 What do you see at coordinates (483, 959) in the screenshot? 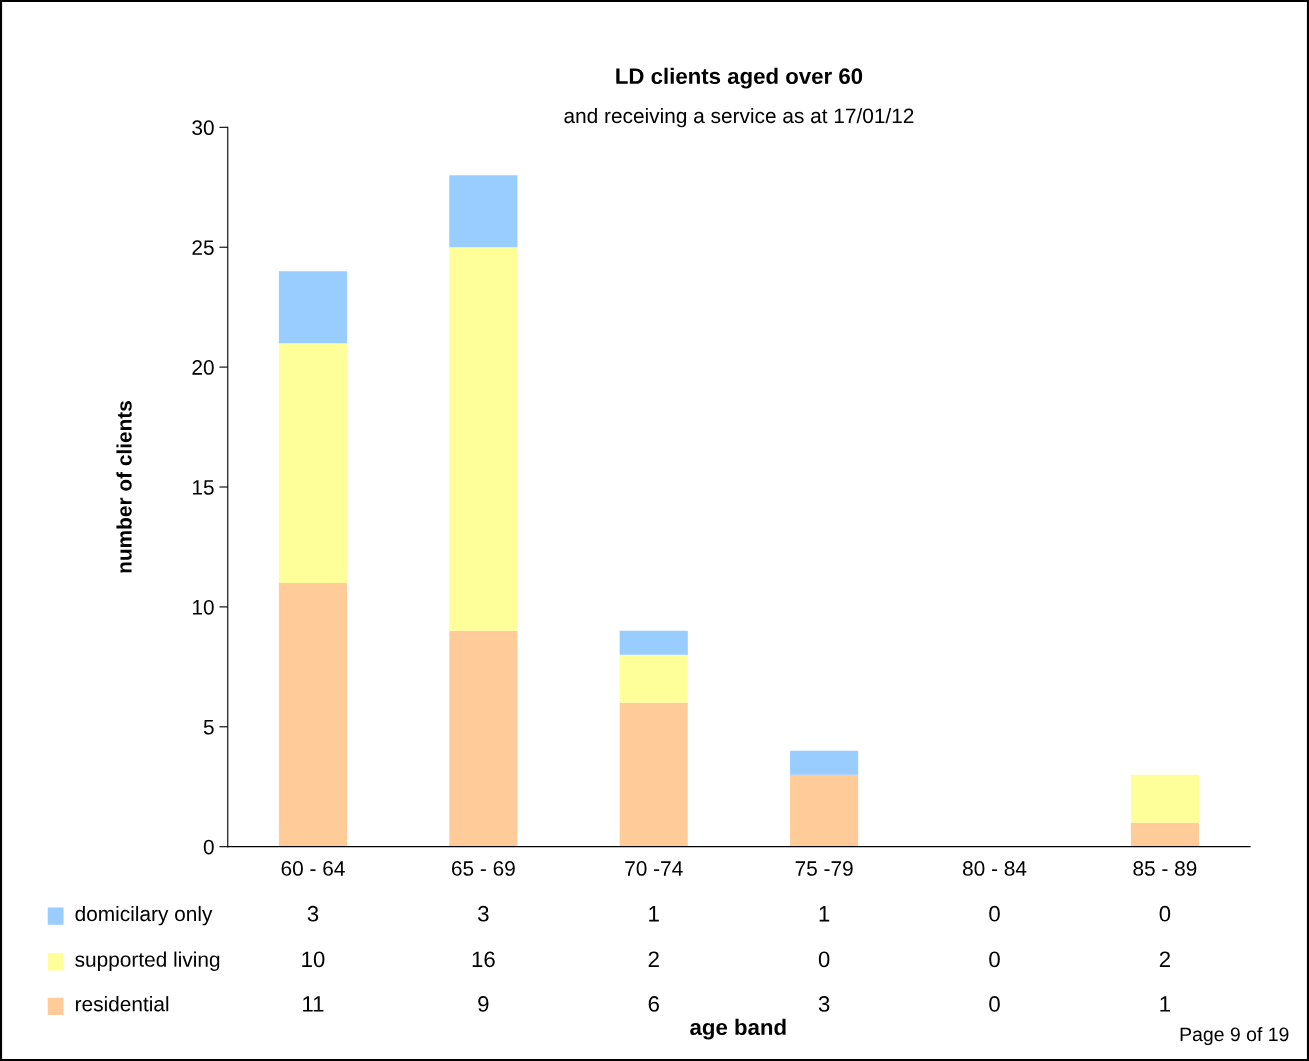
I see `data-label: 16` at bounding box center [483, 959].